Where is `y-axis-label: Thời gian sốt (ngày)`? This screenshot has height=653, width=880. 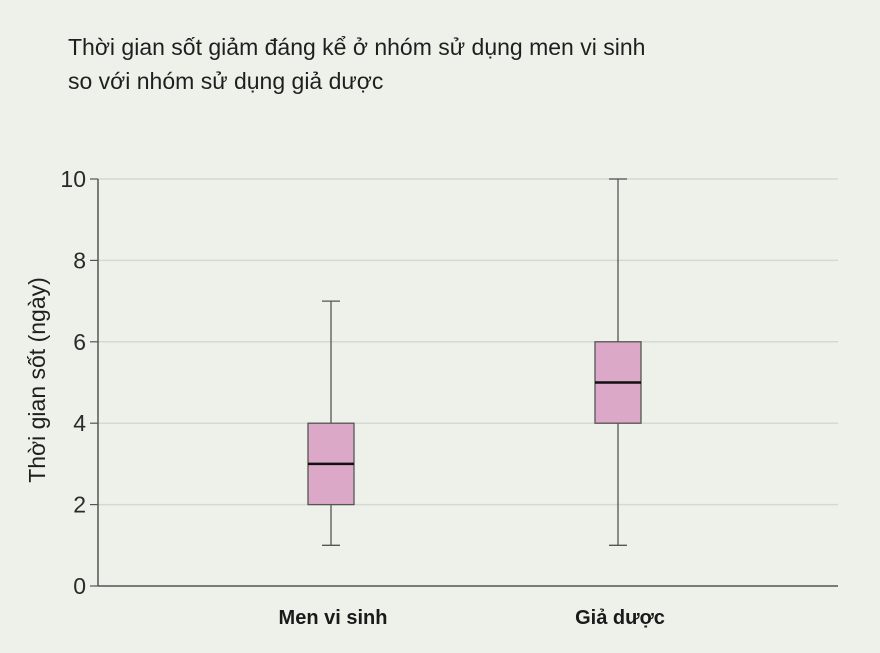 y-axis-label: Thời gian sốt (ngày) is located at coordinates (37, 380).